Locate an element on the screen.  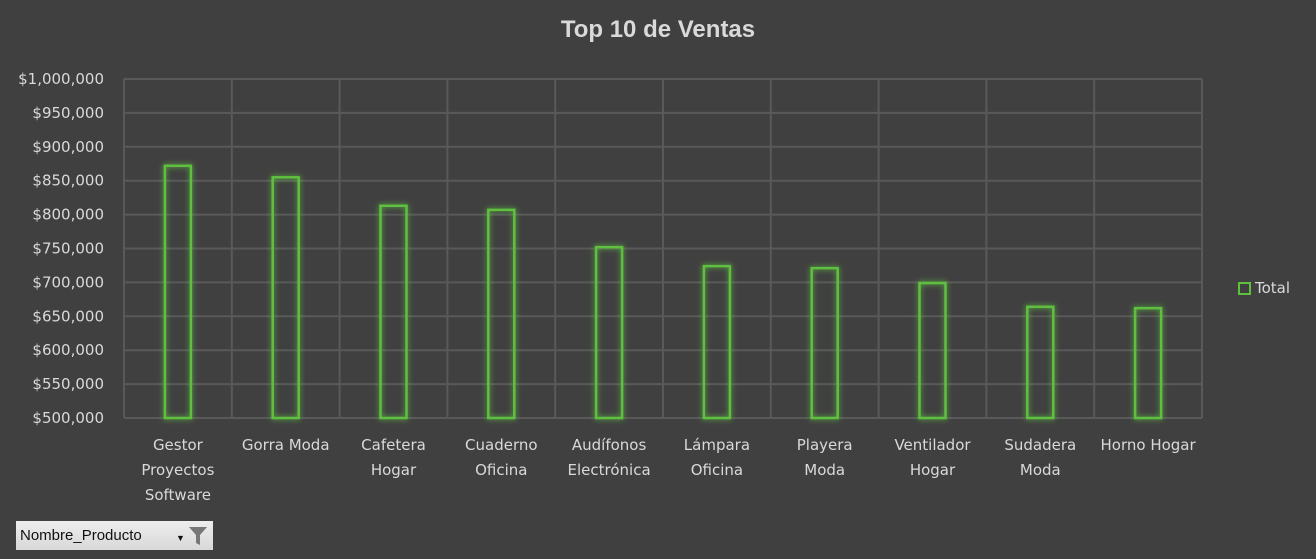
x-tick-label: Gestor is located at coordinates (178, 445).